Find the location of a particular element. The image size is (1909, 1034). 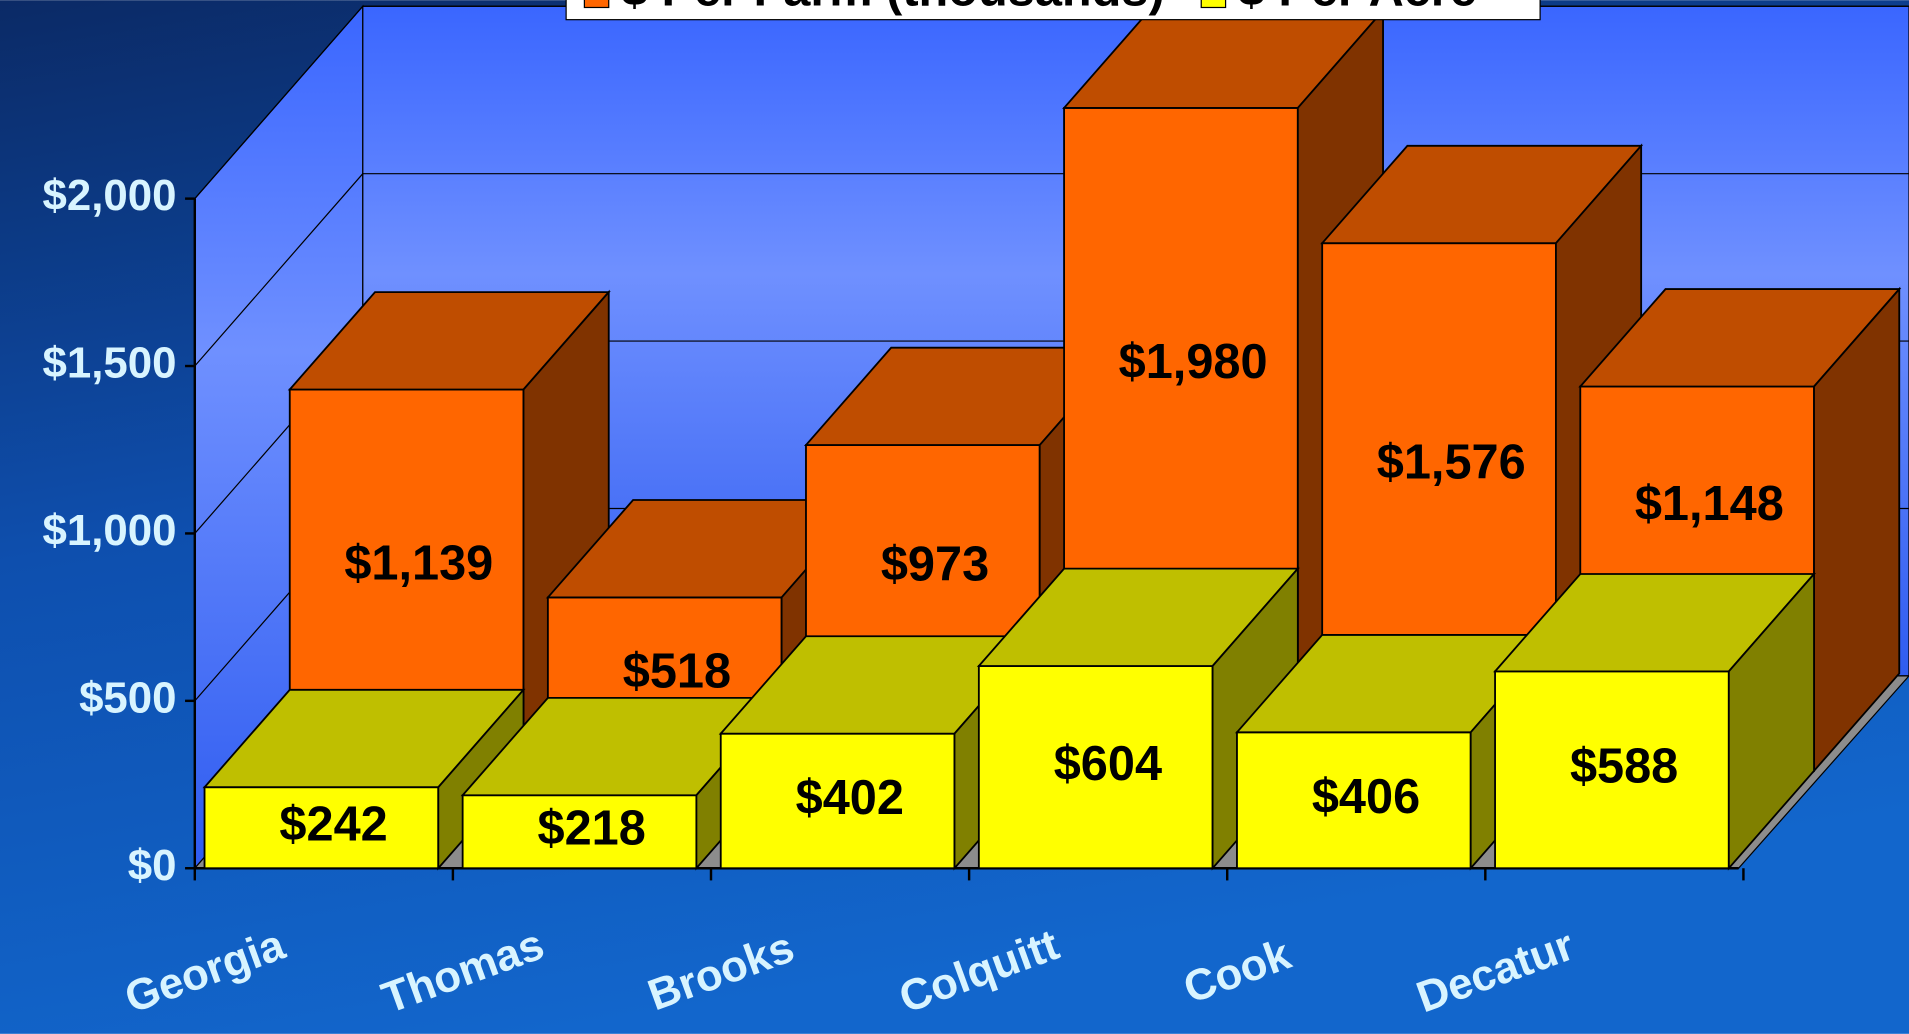

data-label: $1,139 is located at coordinates (418, 563).